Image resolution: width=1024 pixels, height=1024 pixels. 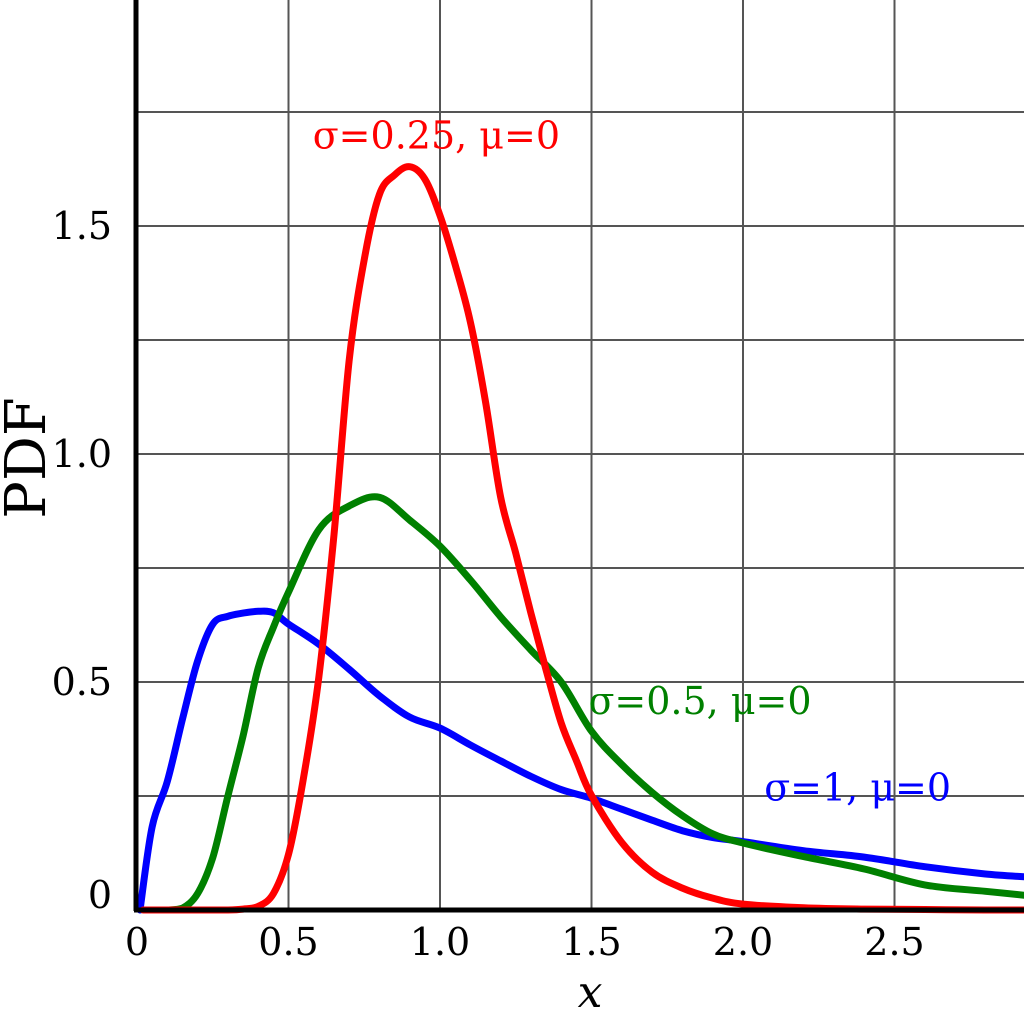 What do you see at coordinates (590, 992) in the screenshot?
I see `x-axis-title: x` at bounding box center [590, 992].